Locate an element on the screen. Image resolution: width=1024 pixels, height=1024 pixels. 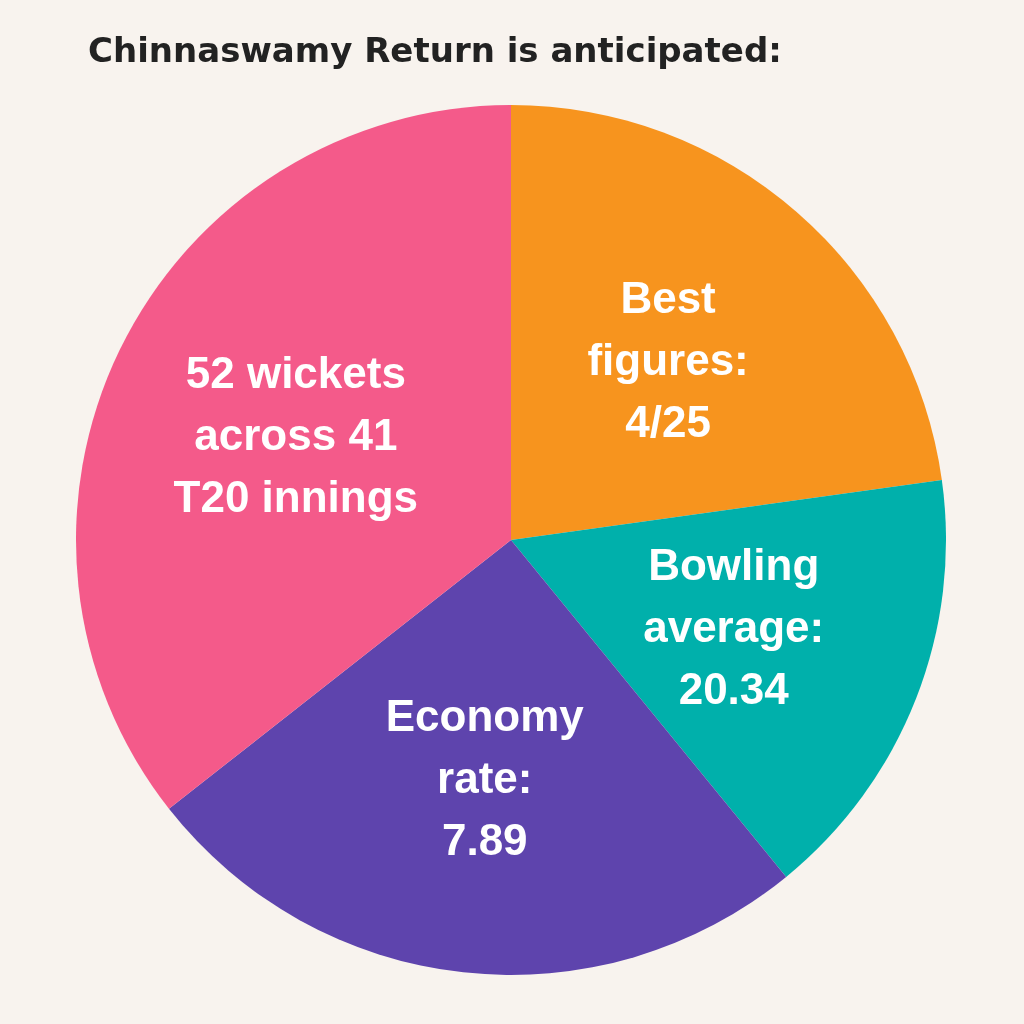
slice-label: Economy rate: 7.89 is located at coordinates (485, 777).